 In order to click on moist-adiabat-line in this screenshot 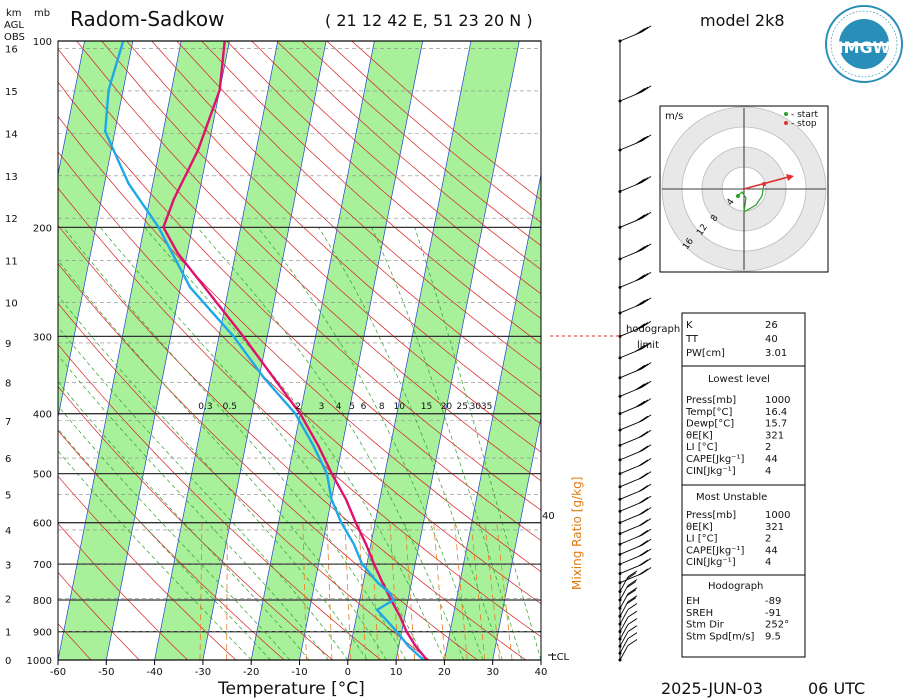, I will do `click(174, 532)`.